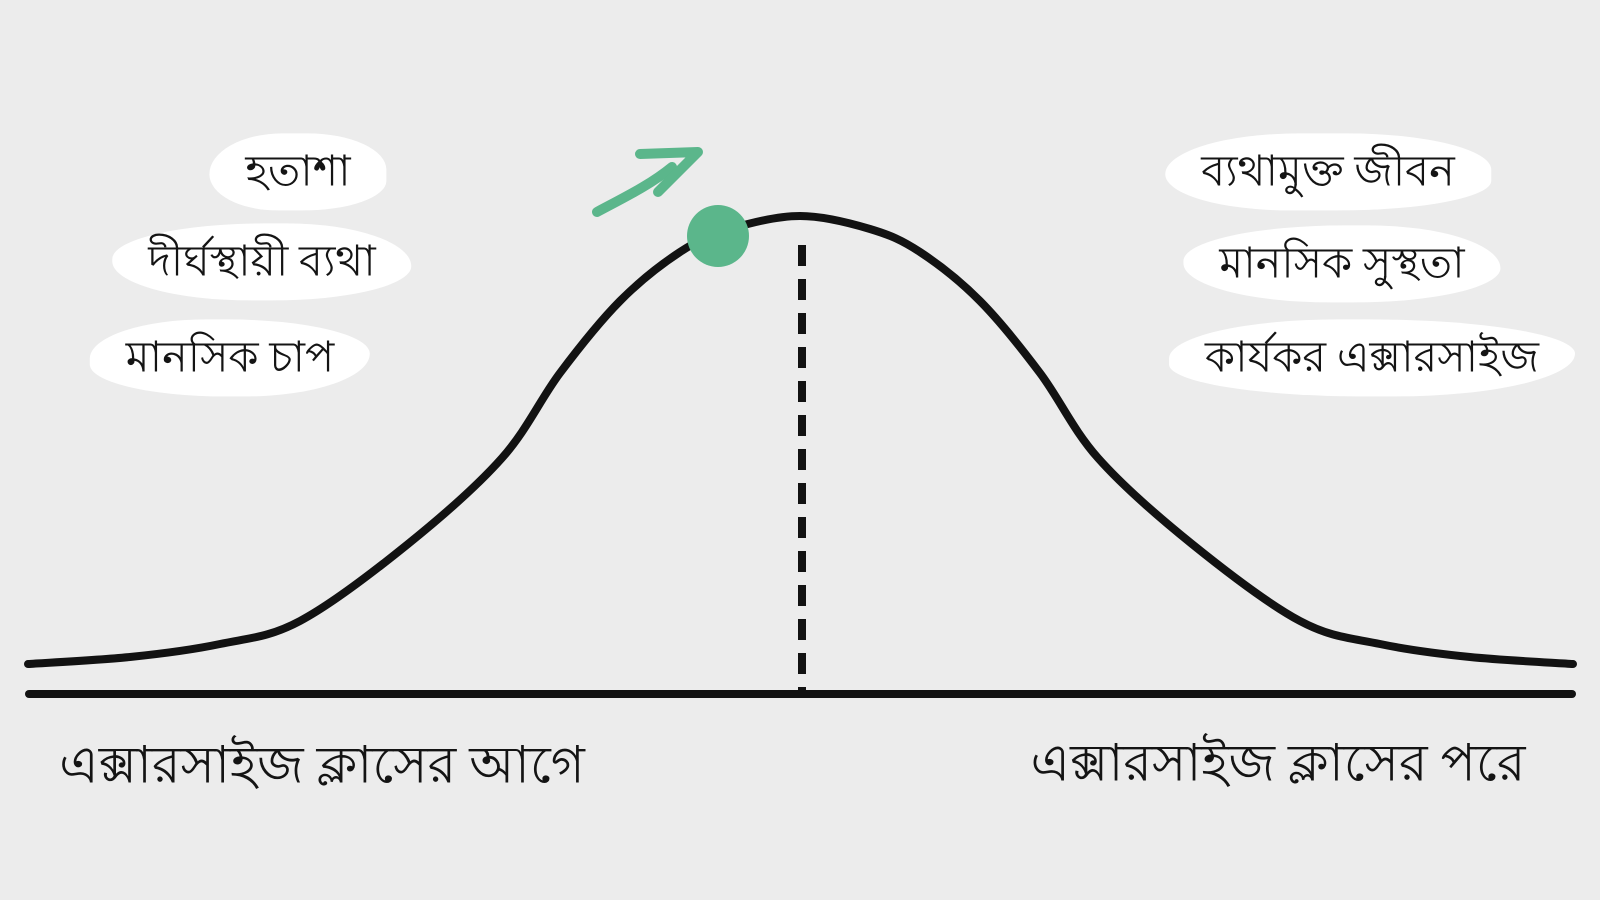 The image size is (1600, 900). I want to click on label-bubble-pain-free-life: ব্যথামুক্ত জীবন, so click(1328, 172).